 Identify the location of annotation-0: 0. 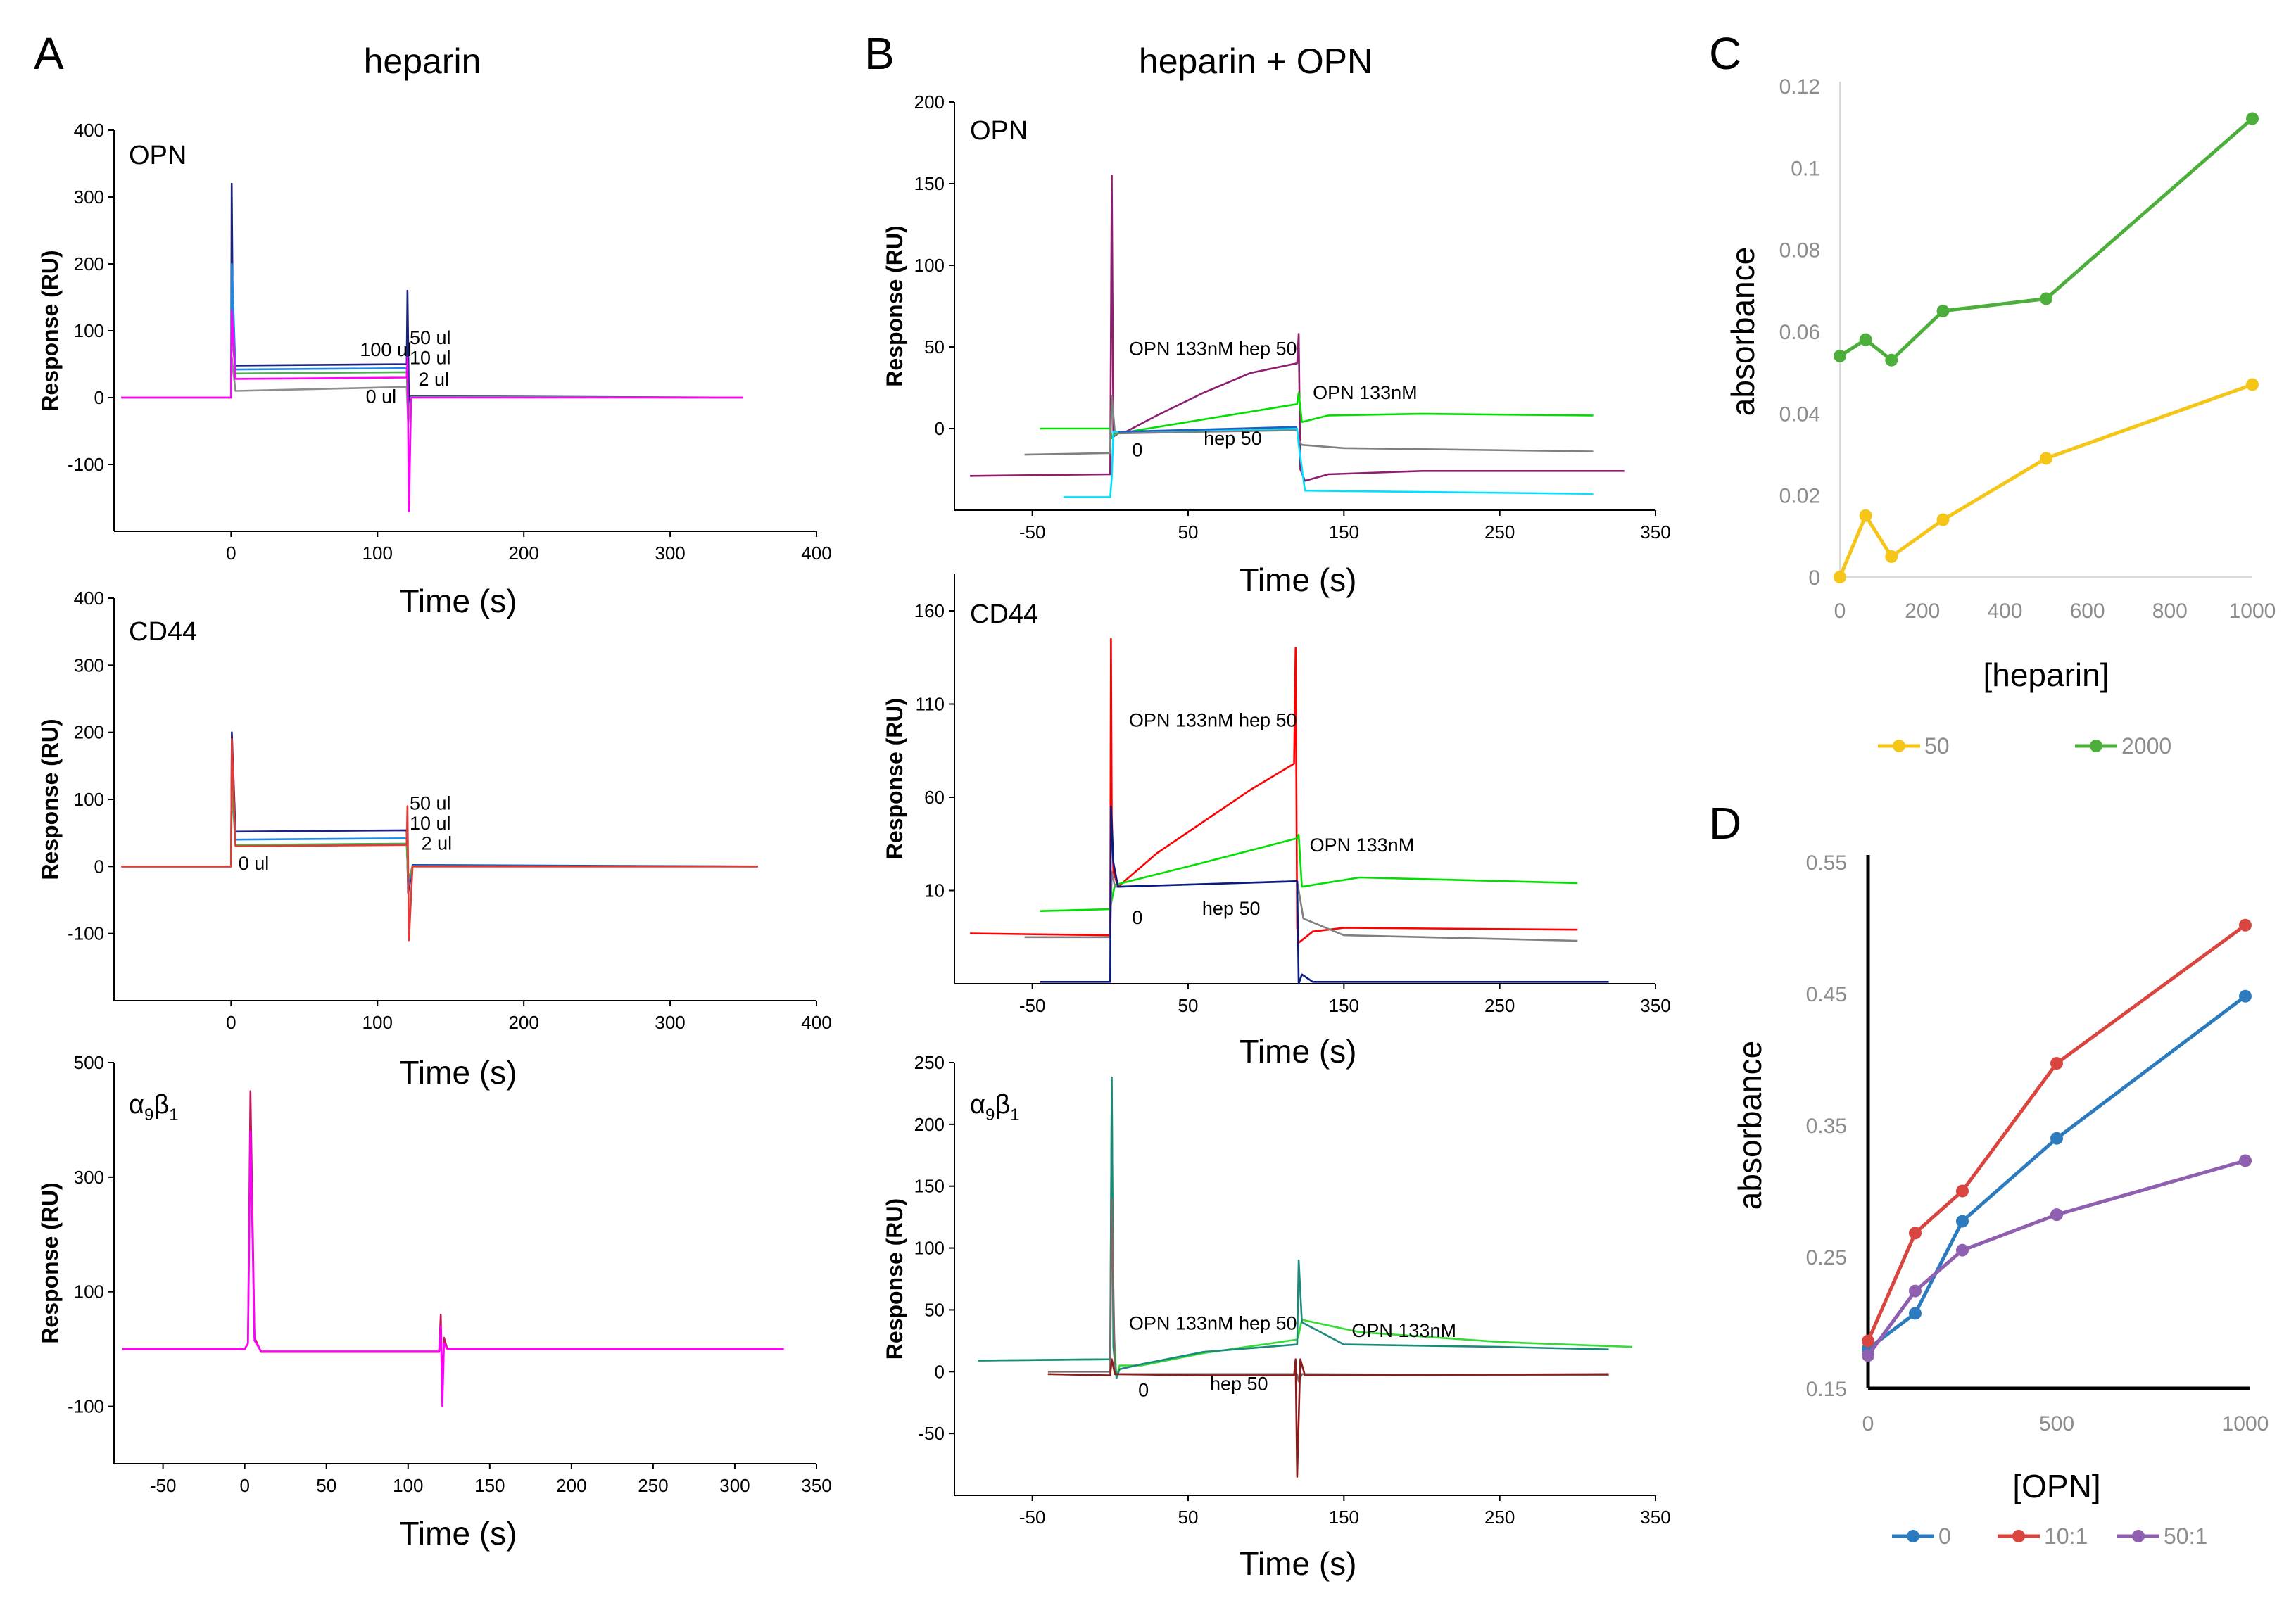
(1137, 449).